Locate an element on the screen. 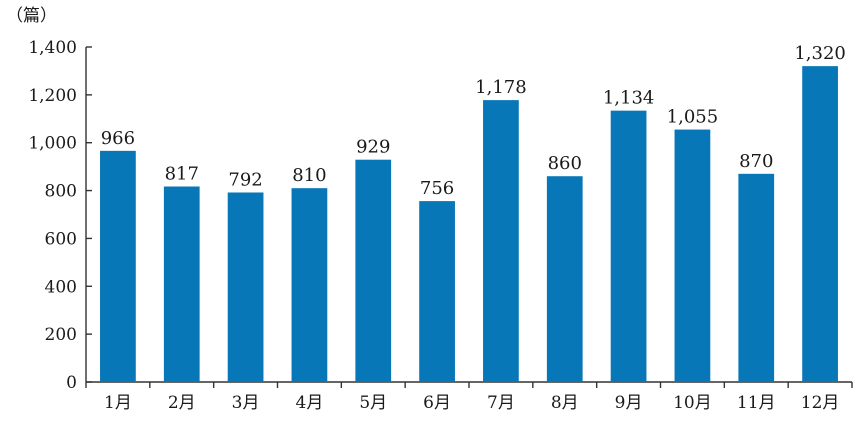  category-label-12: 12月 is located at coordinates (820, 403).